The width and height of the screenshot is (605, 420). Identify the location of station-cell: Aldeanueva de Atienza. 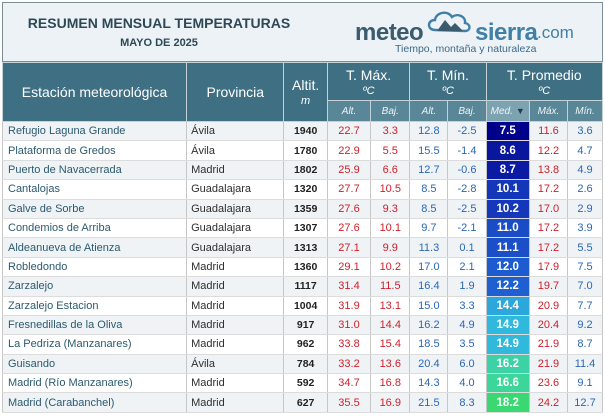
(94, 247).